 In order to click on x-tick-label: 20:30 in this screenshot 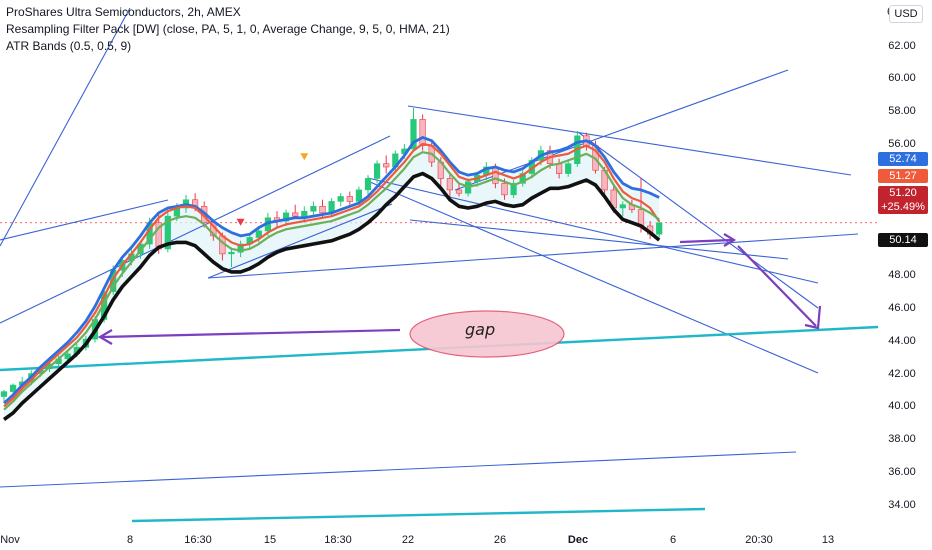, I will do `click(759, 540)`.